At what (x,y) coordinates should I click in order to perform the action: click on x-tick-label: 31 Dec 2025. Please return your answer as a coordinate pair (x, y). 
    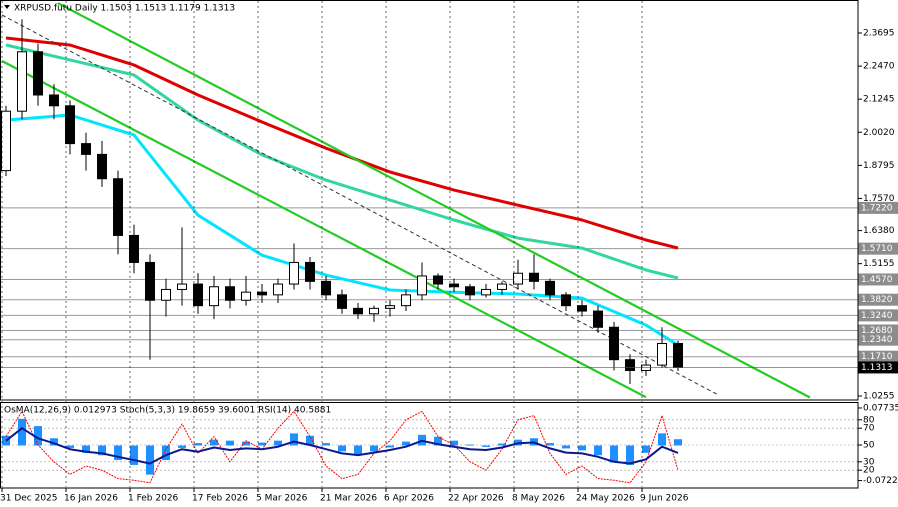
    Looking at the image, I should click on (29, 499).